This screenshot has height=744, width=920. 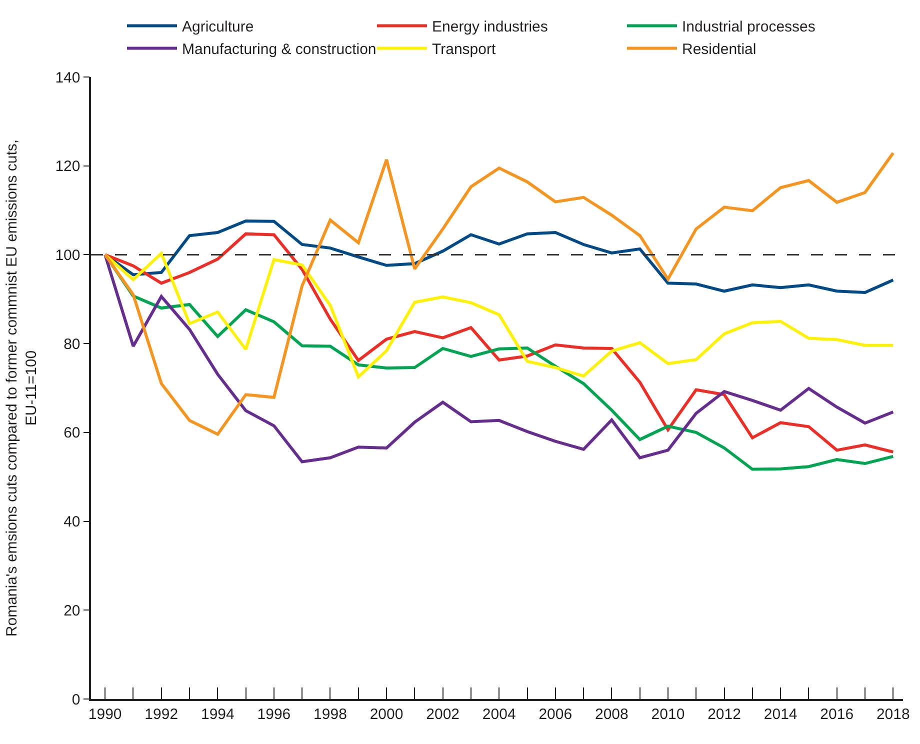 I want to click on x-tick-label: 2000, so click(x=387, y=714).